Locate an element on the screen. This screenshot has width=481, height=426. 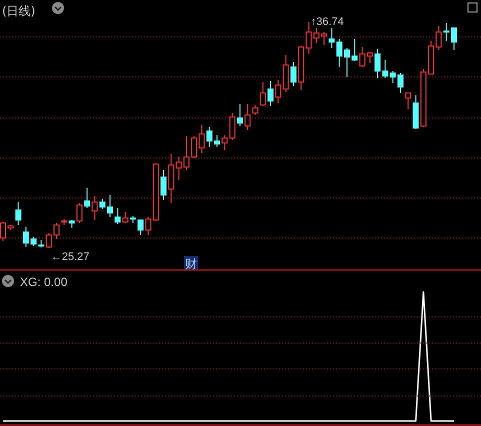
chart-title: (日线) is located at coordinates (19, 11).